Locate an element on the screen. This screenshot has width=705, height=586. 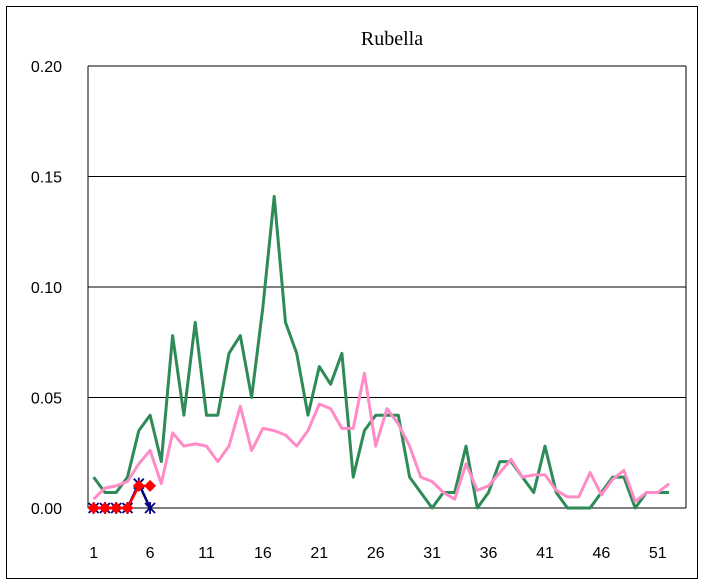
y-tick-label: 0.20 is located at coordinates (46, 67).